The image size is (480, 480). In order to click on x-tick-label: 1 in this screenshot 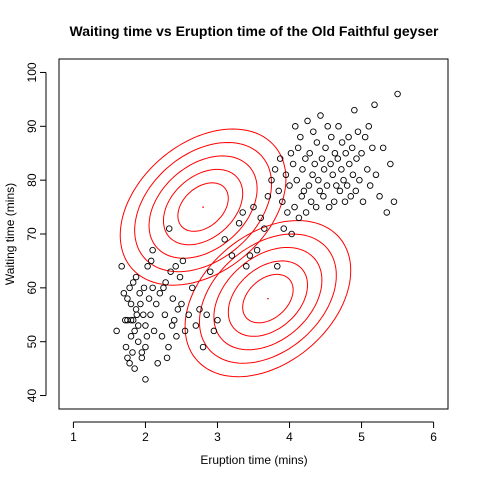, I will do `click(73, 437)`.